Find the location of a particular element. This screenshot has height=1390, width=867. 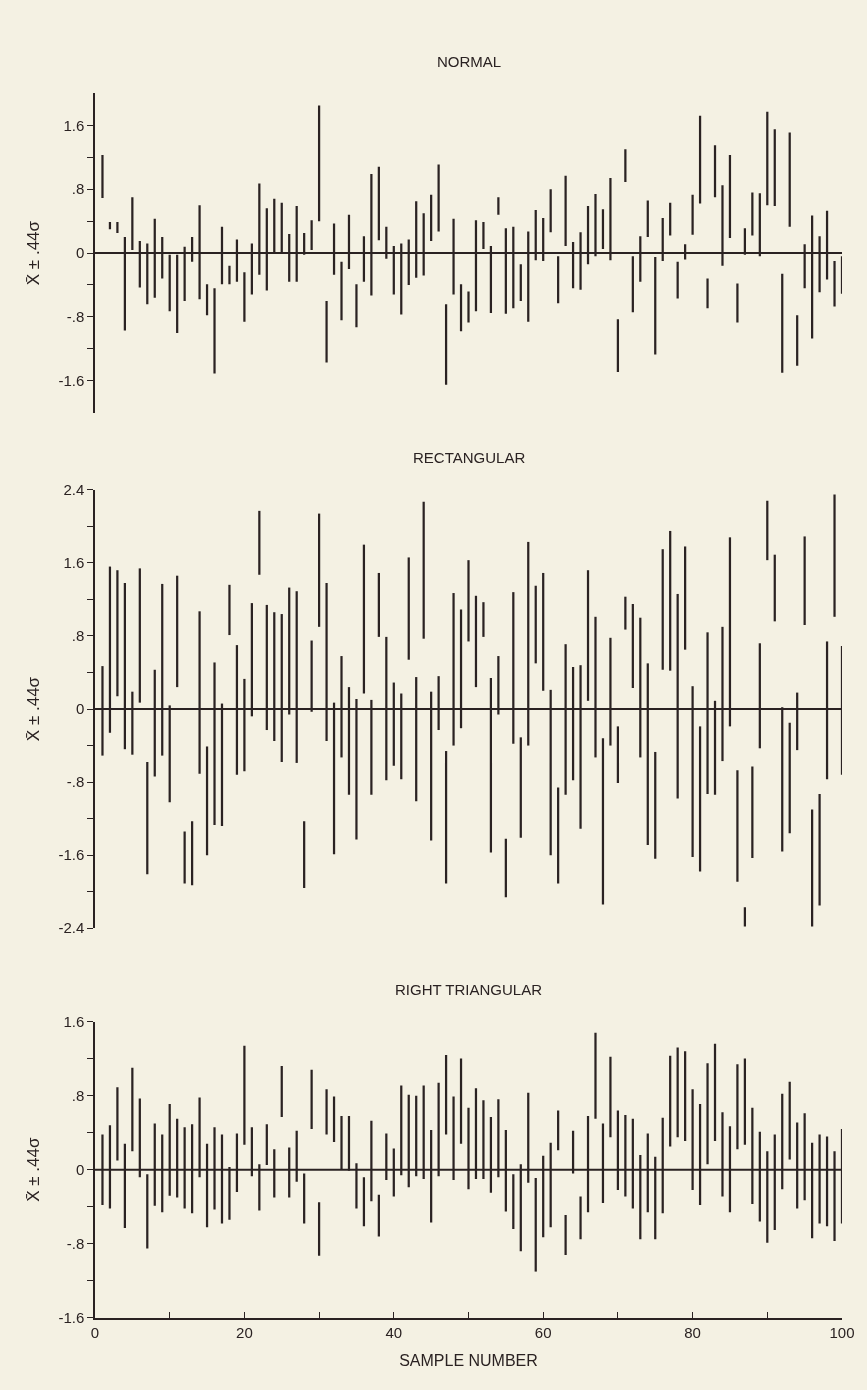

x-tick-label: 20 is located at coordinates (244, 1332).